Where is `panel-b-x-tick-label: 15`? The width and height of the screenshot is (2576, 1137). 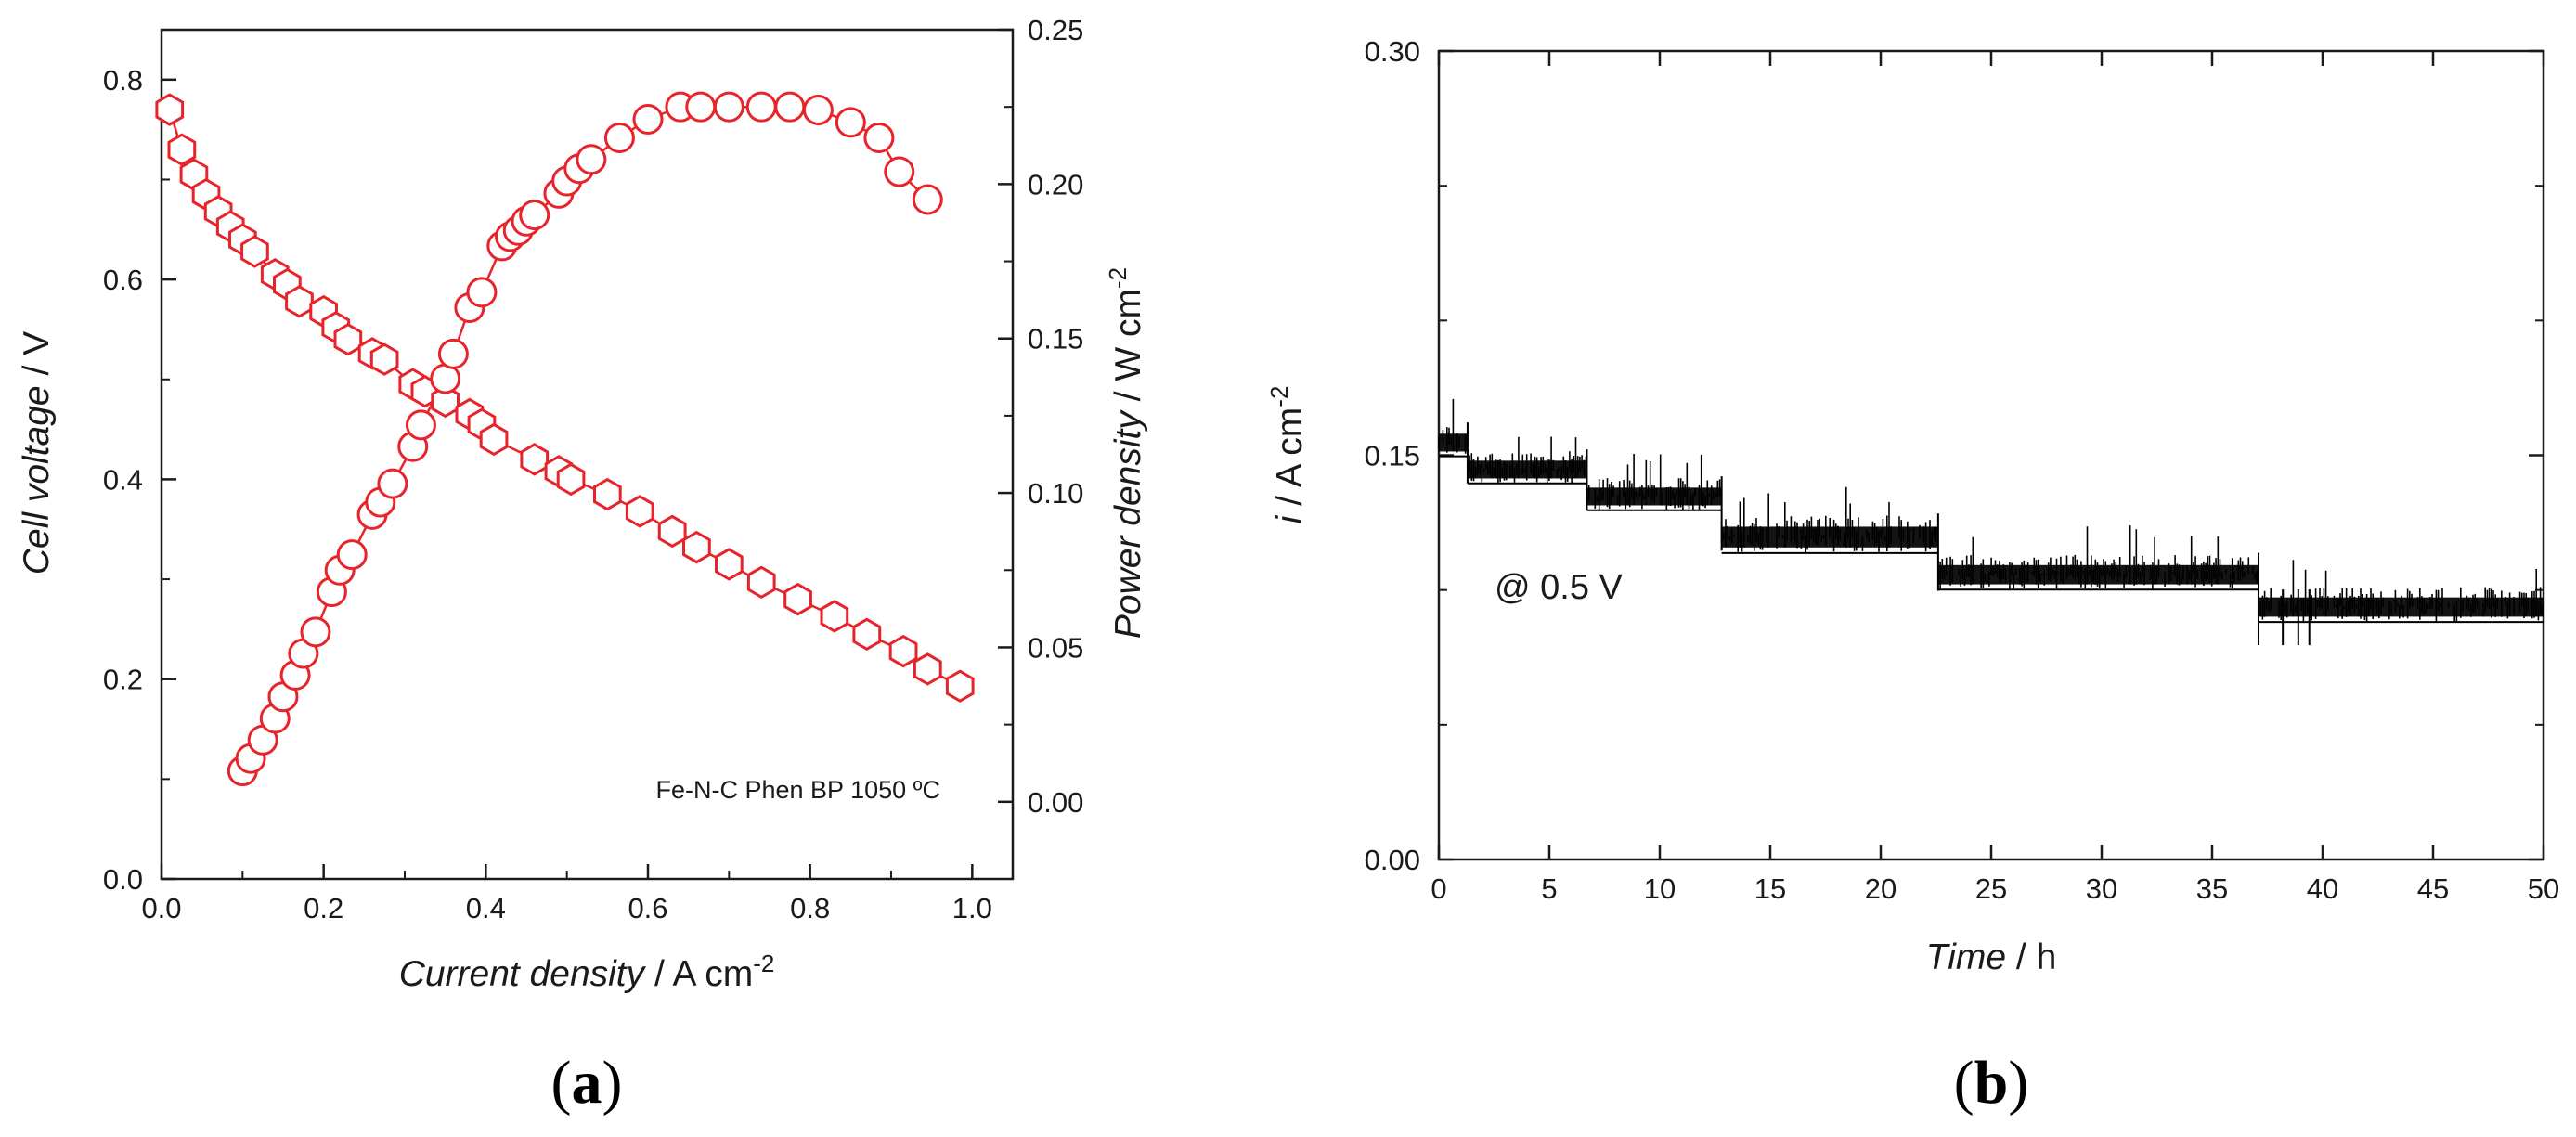
panel-b-x-tick-label: 15 is located at coordinates (1770, 888).